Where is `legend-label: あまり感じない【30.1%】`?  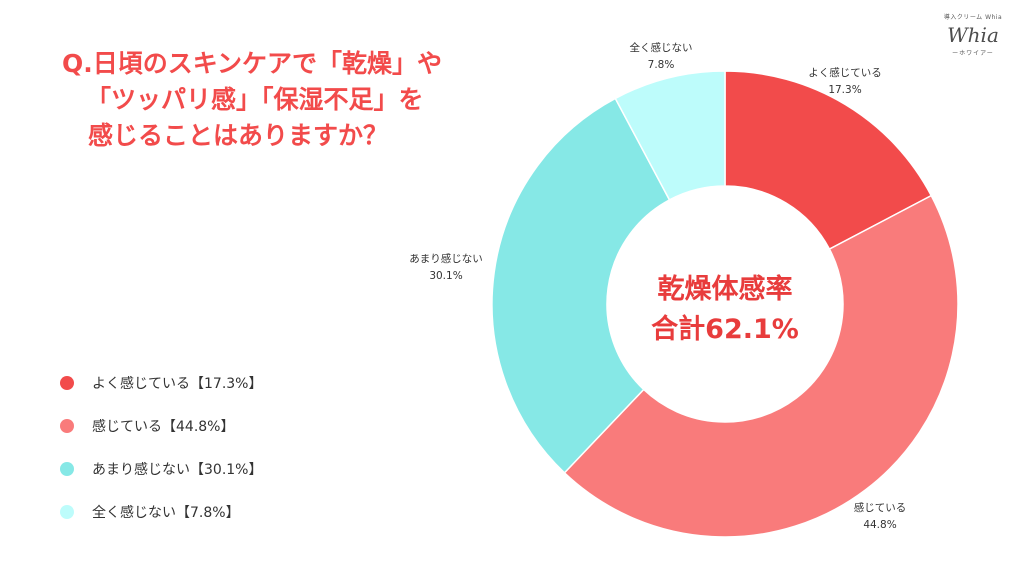 legend-label: あまり感じない【30.1%】 is located at coordinates (177, 470).